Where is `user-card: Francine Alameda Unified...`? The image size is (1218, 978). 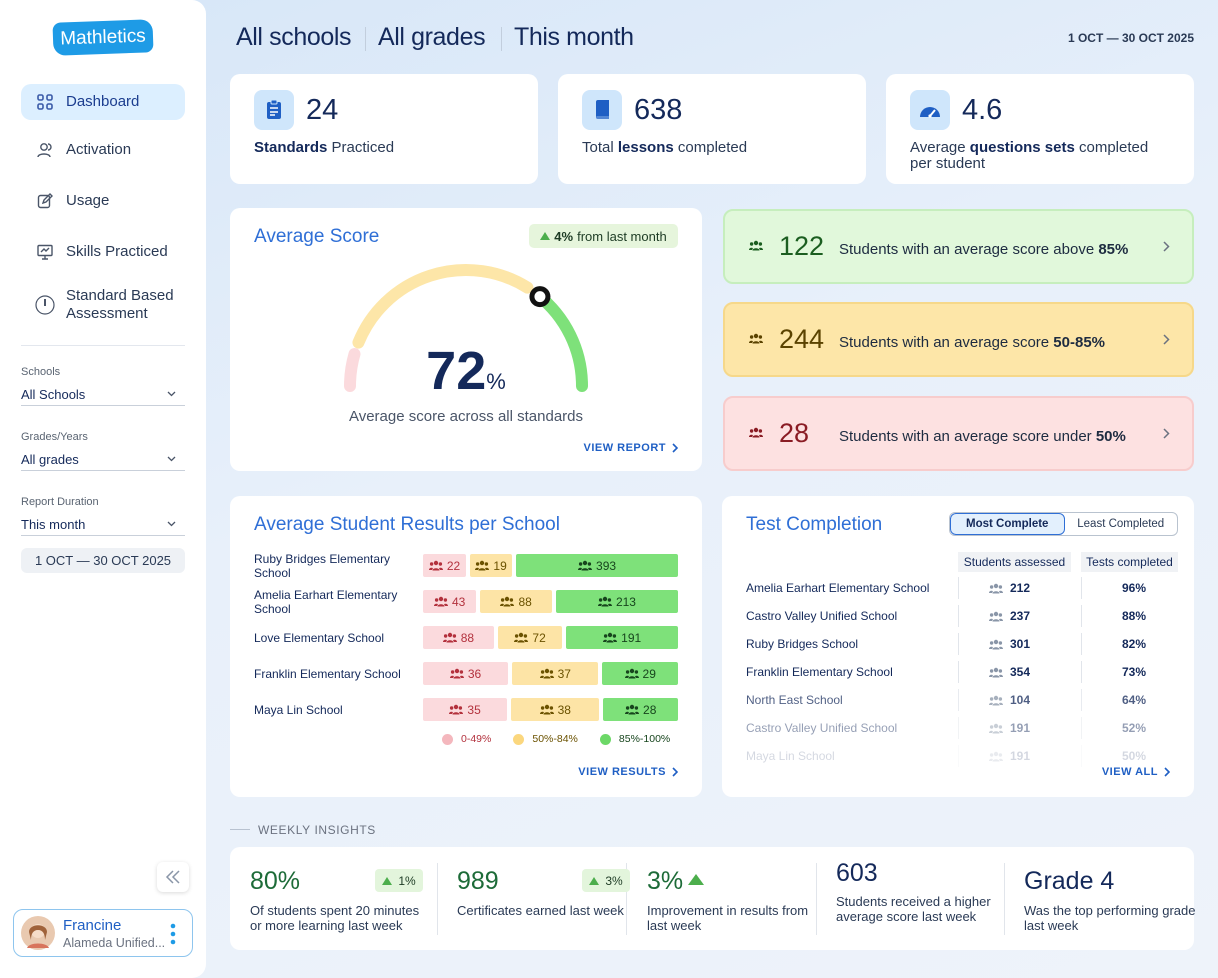
user-card: Francine Alameda Unified... is located at coordinates (103, 933).